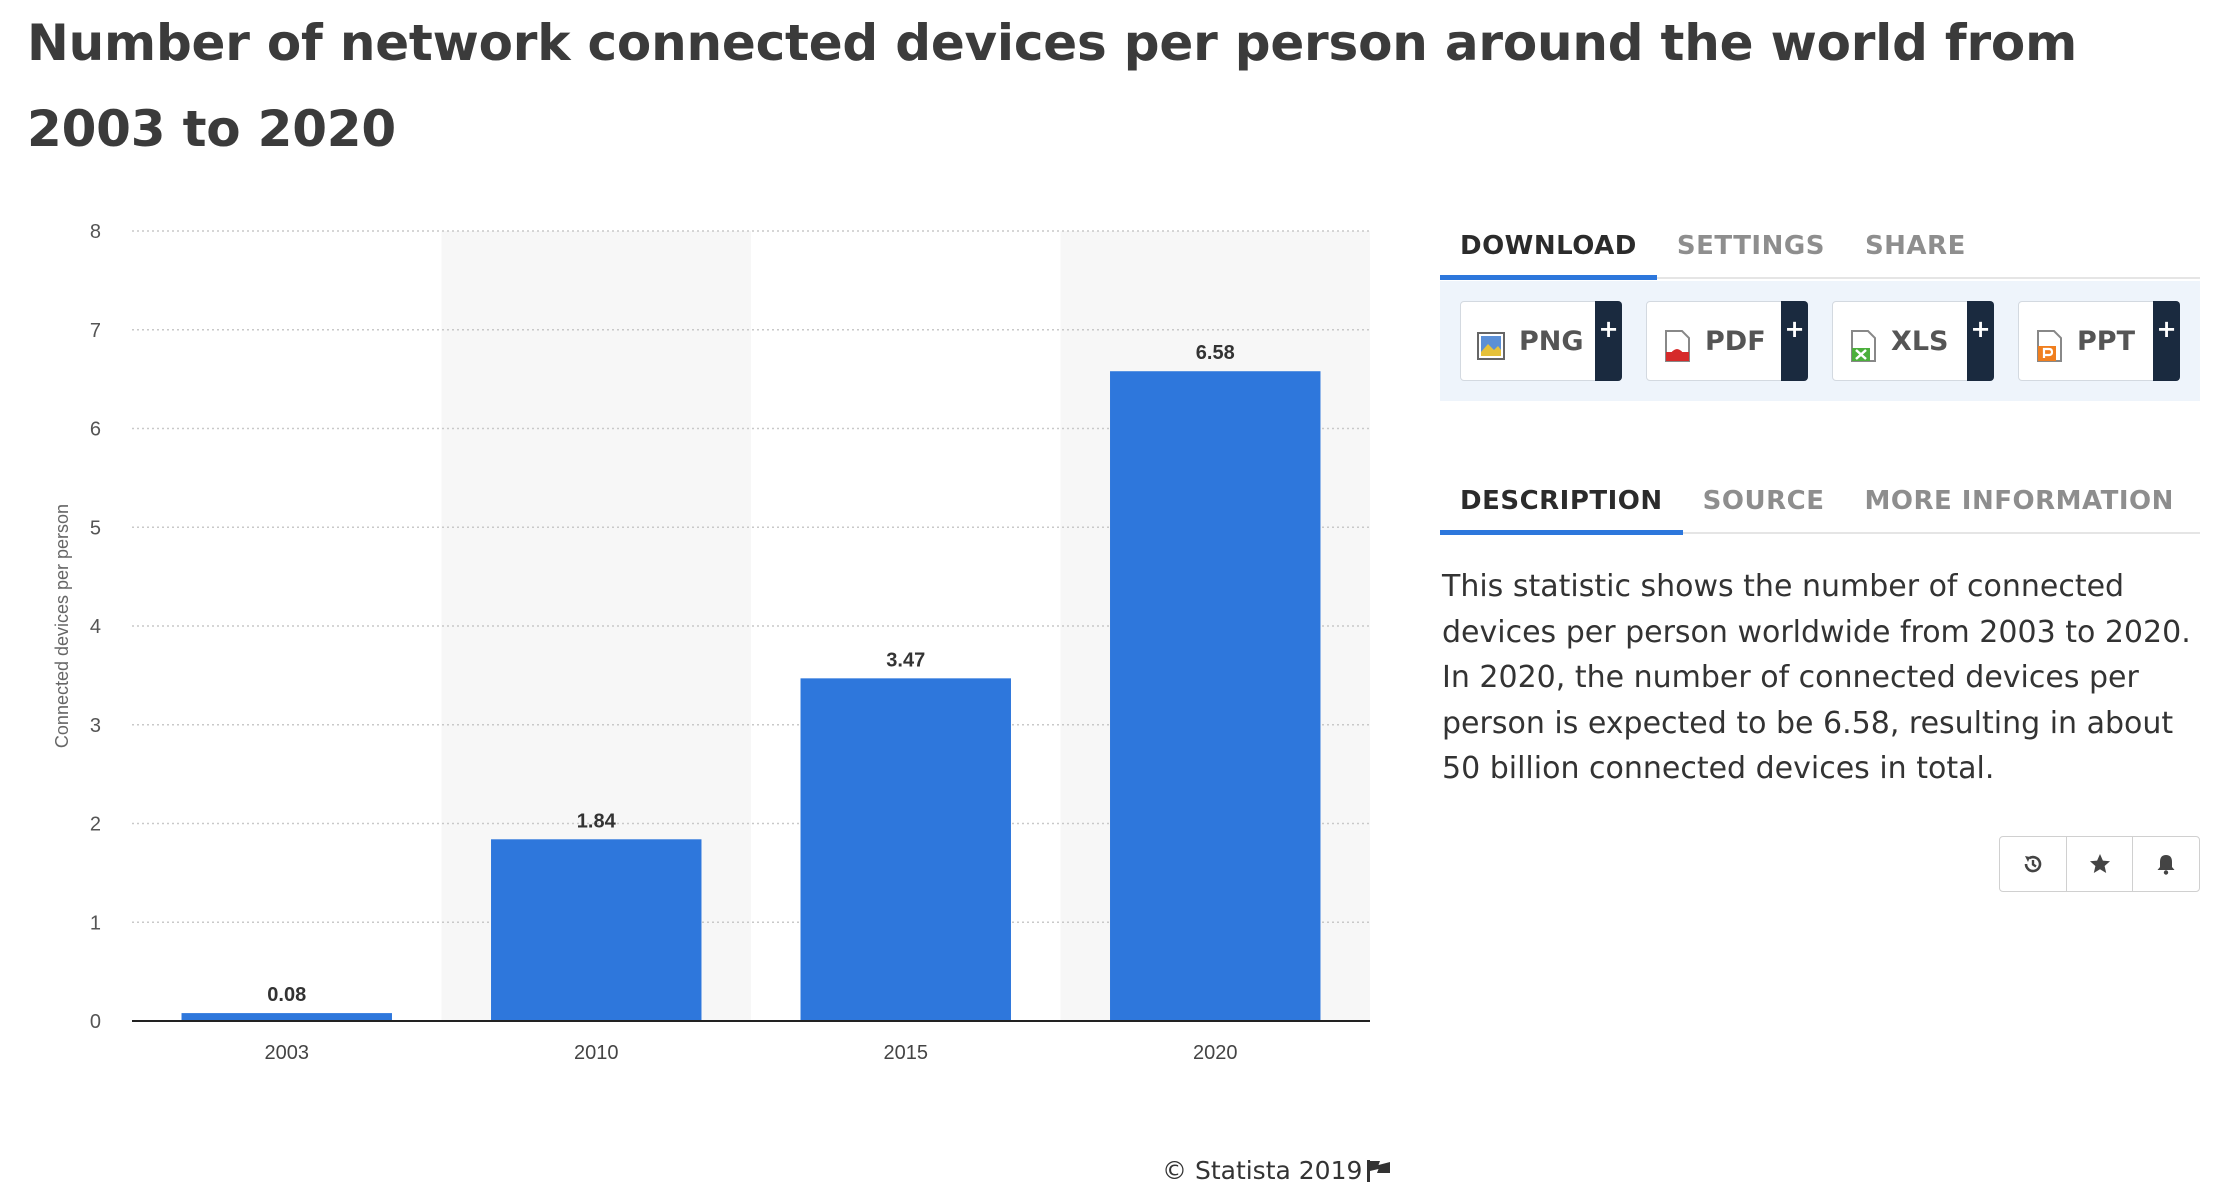 The width and height of the screenshot is (2218, 1198). I want to click on x-tick-label: 2015, so click(906, 1053).